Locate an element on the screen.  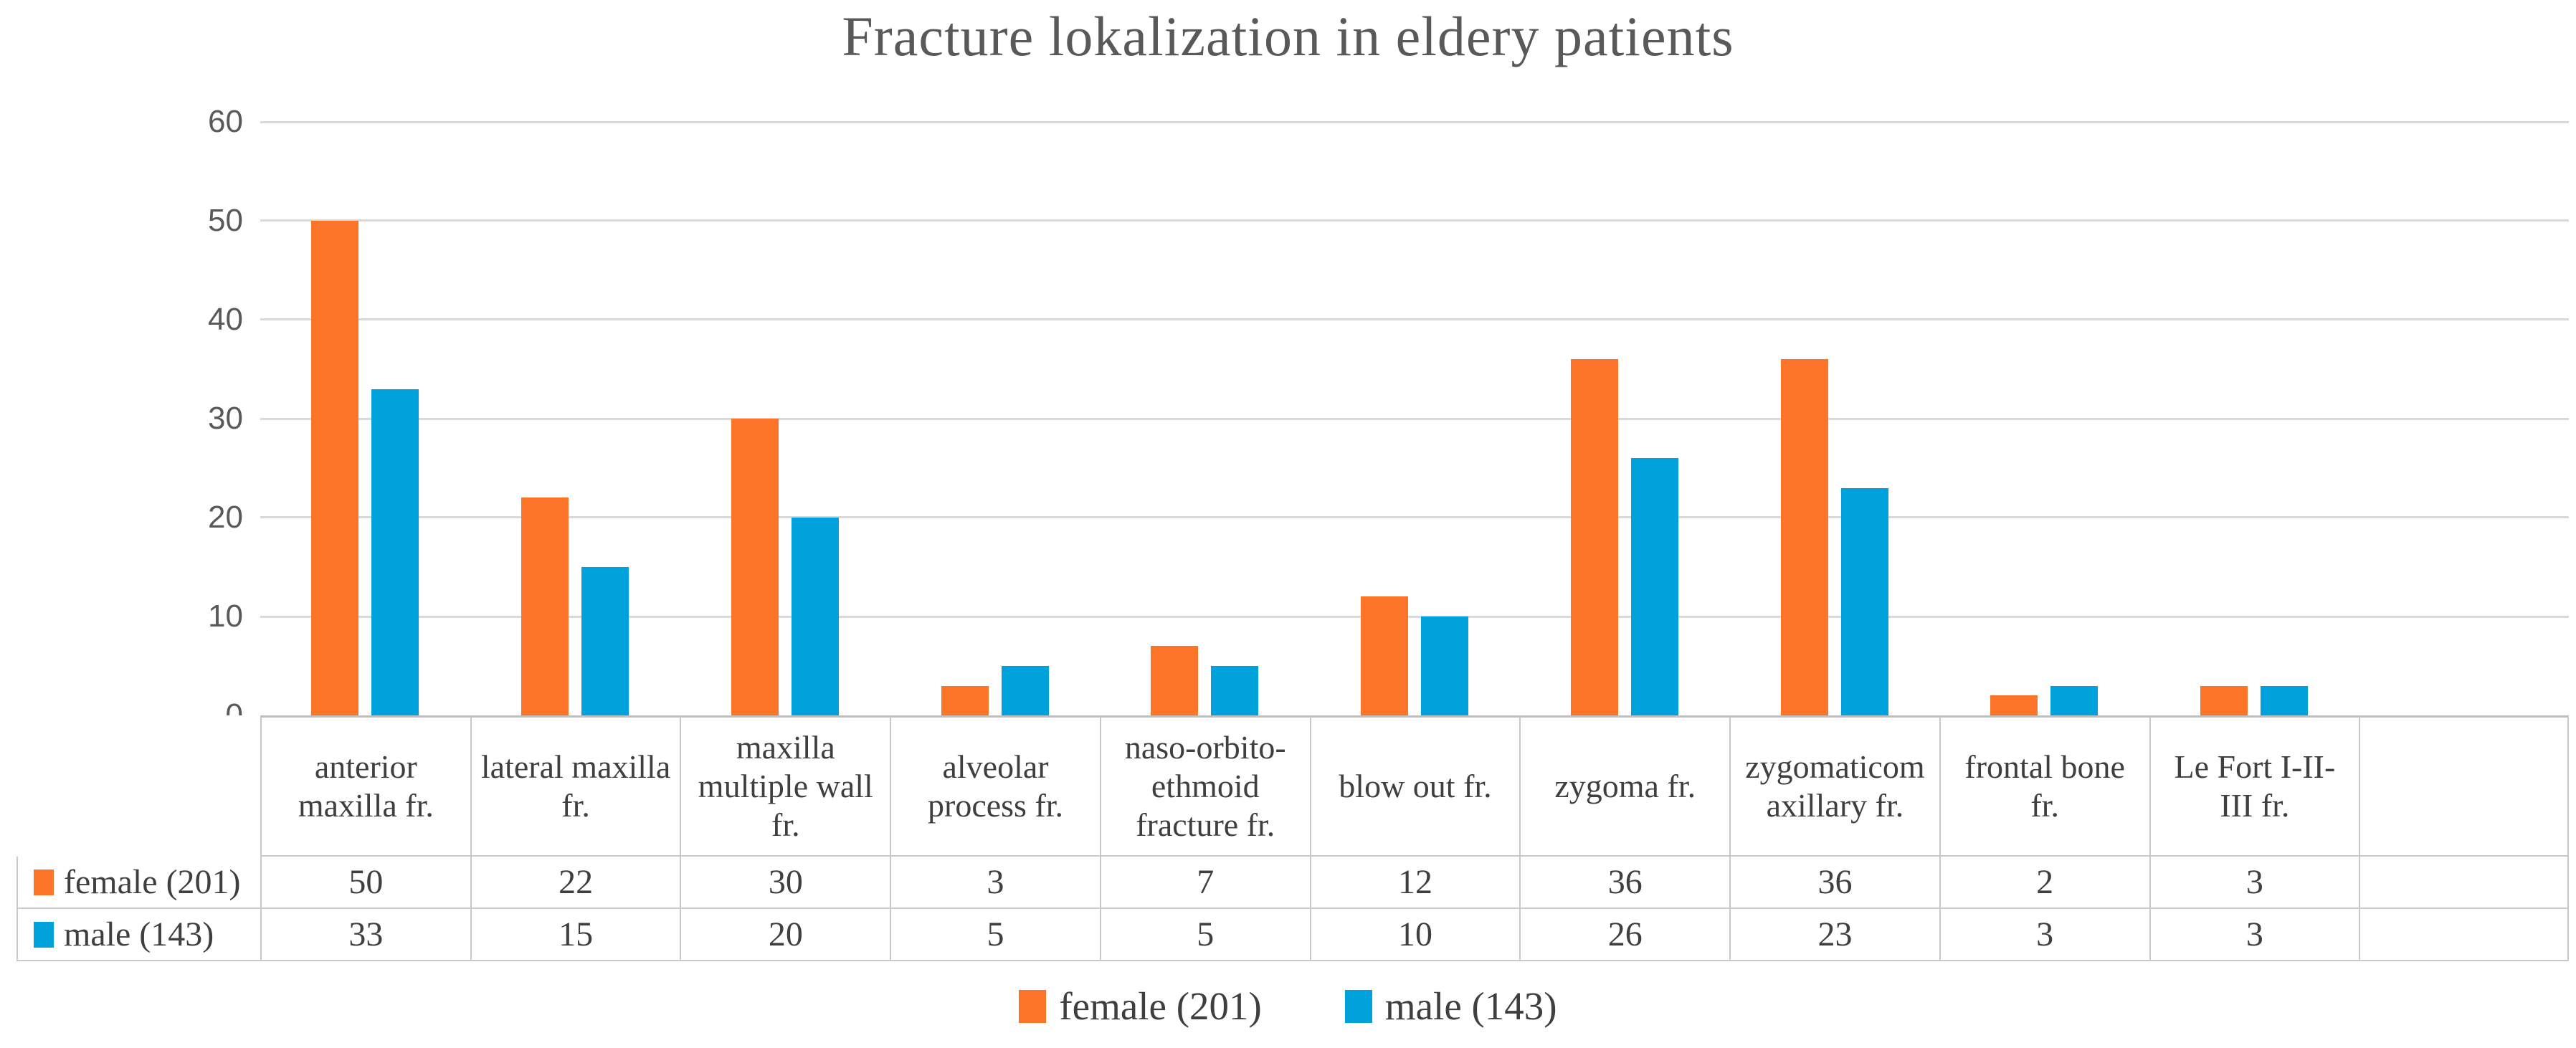
table-value-cell: 26 is located at coordinates (1625, 935).